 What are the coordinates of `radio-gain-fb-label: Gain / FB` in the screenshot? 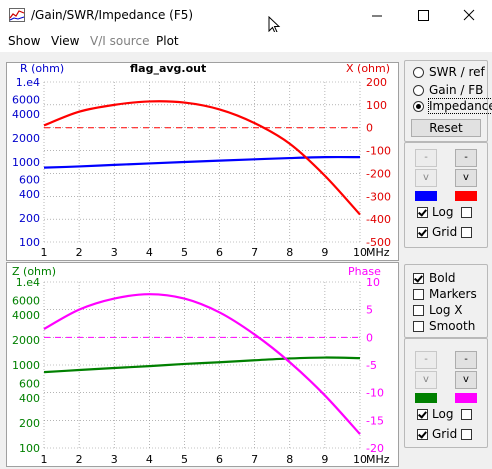 It's located at (456, 90).